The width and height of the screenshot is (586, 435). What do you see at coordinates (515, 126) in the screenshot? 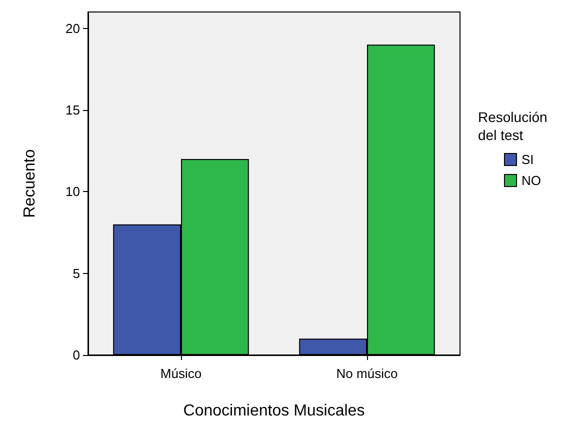
I see `legend-title: Resolución del test` at bounding box center [515, 126].